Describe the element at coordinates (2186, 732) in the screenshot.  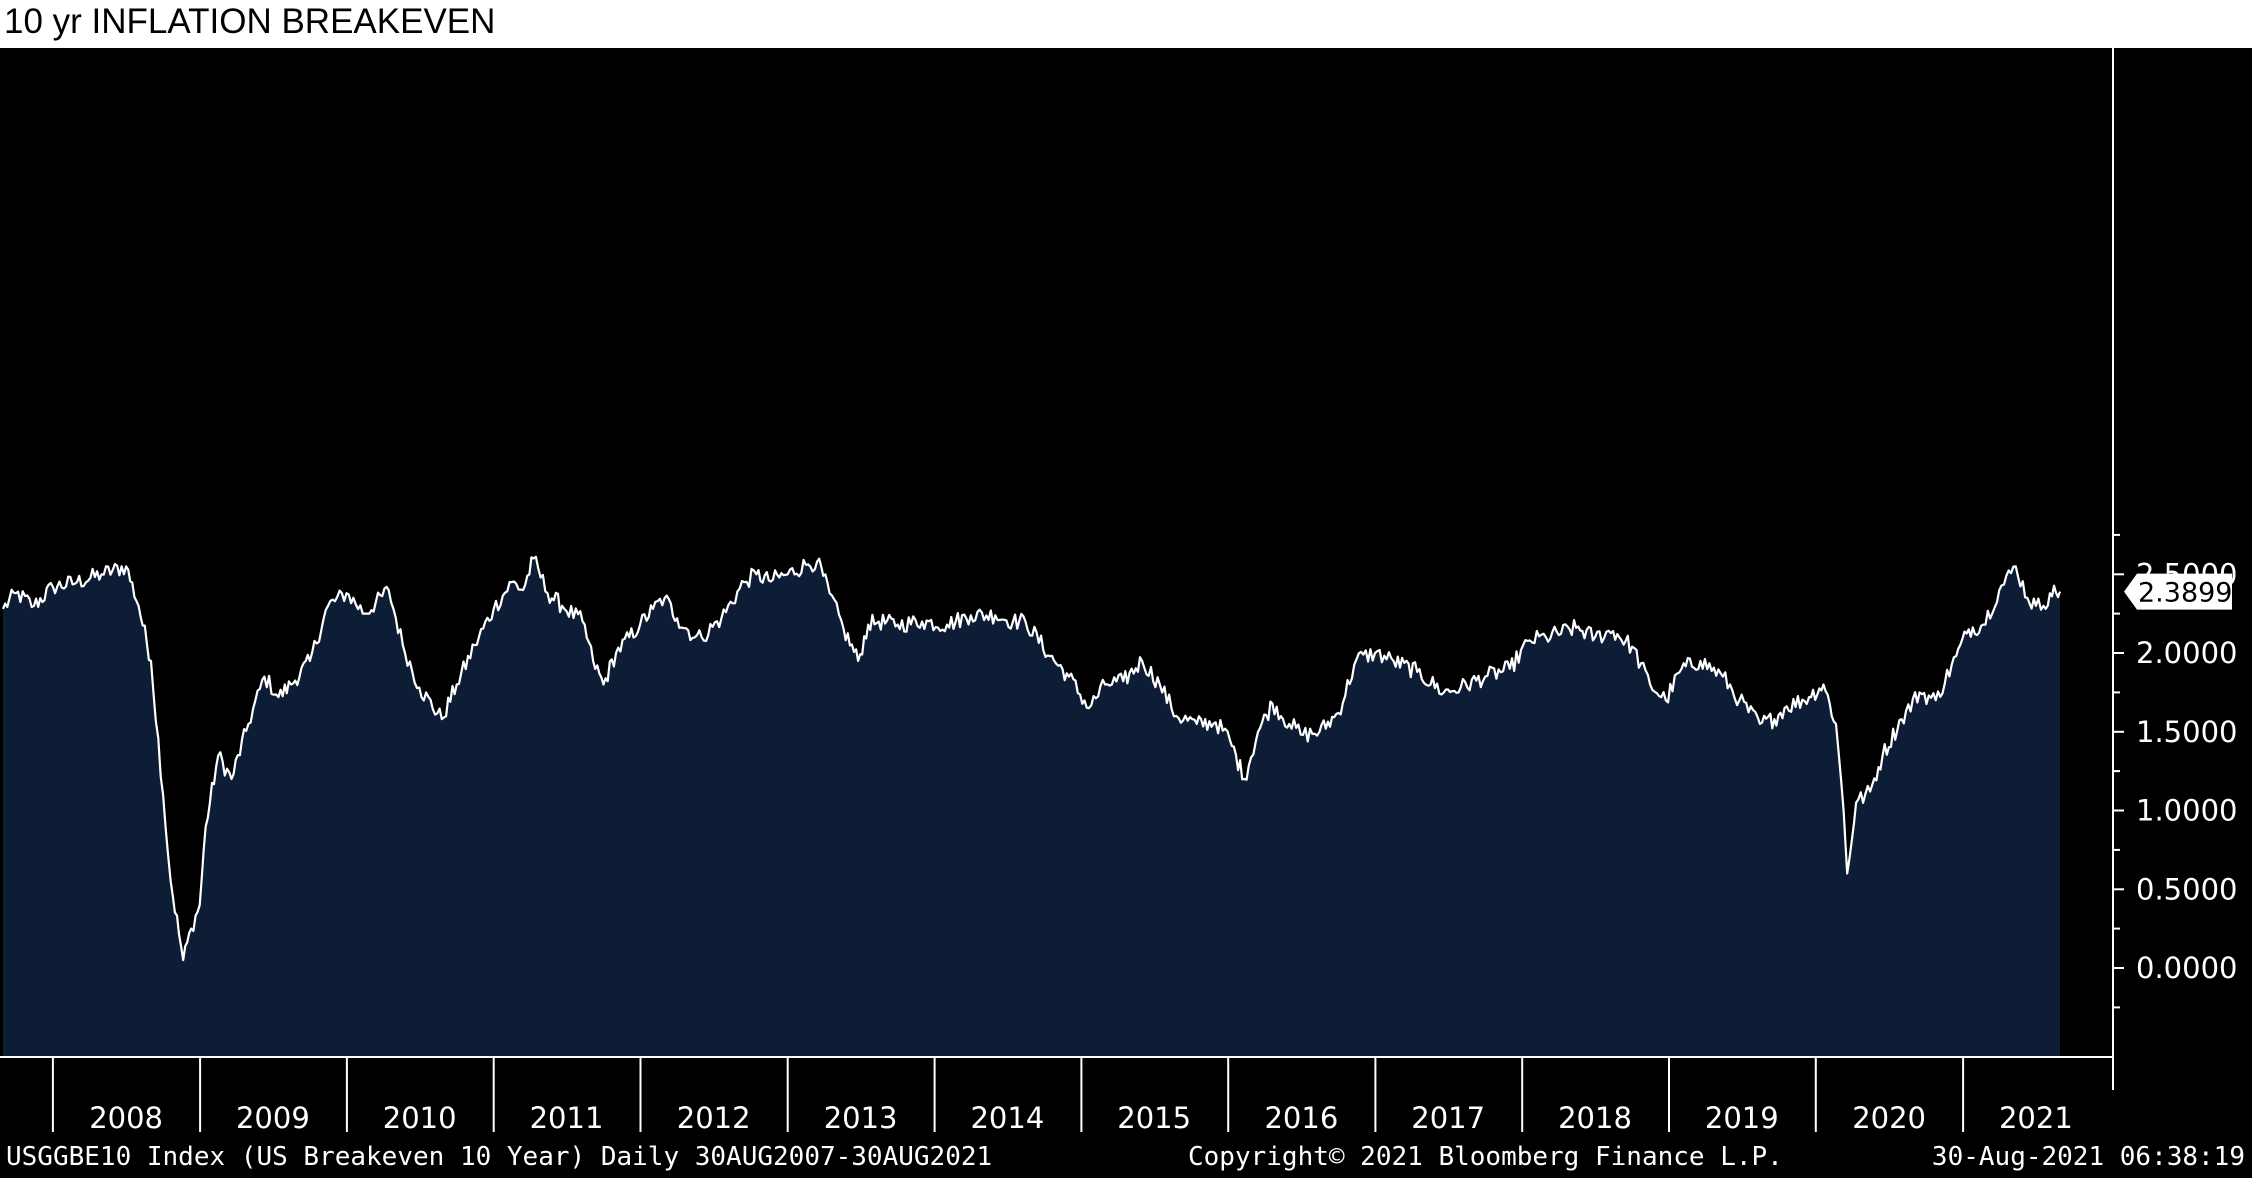
I see `y-tick-label: 1.5000` at that location.